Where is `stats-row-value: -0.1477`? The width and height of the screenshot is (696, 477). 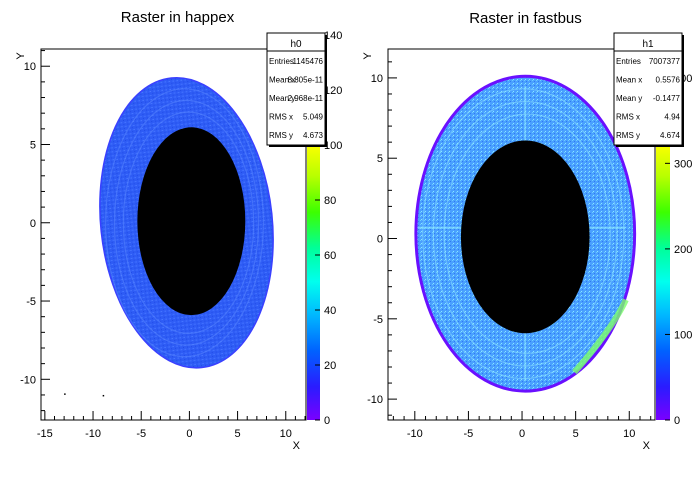 stats-row-value: -0.1477 is located at coordinates (667, 98).